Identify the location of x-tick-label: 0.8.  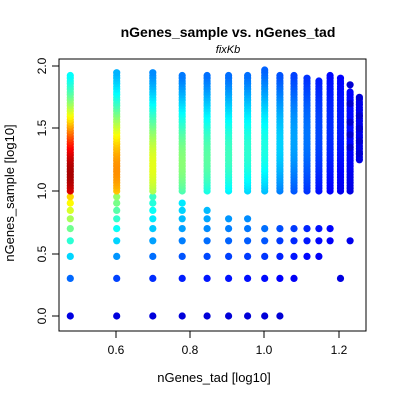
(190, 350).